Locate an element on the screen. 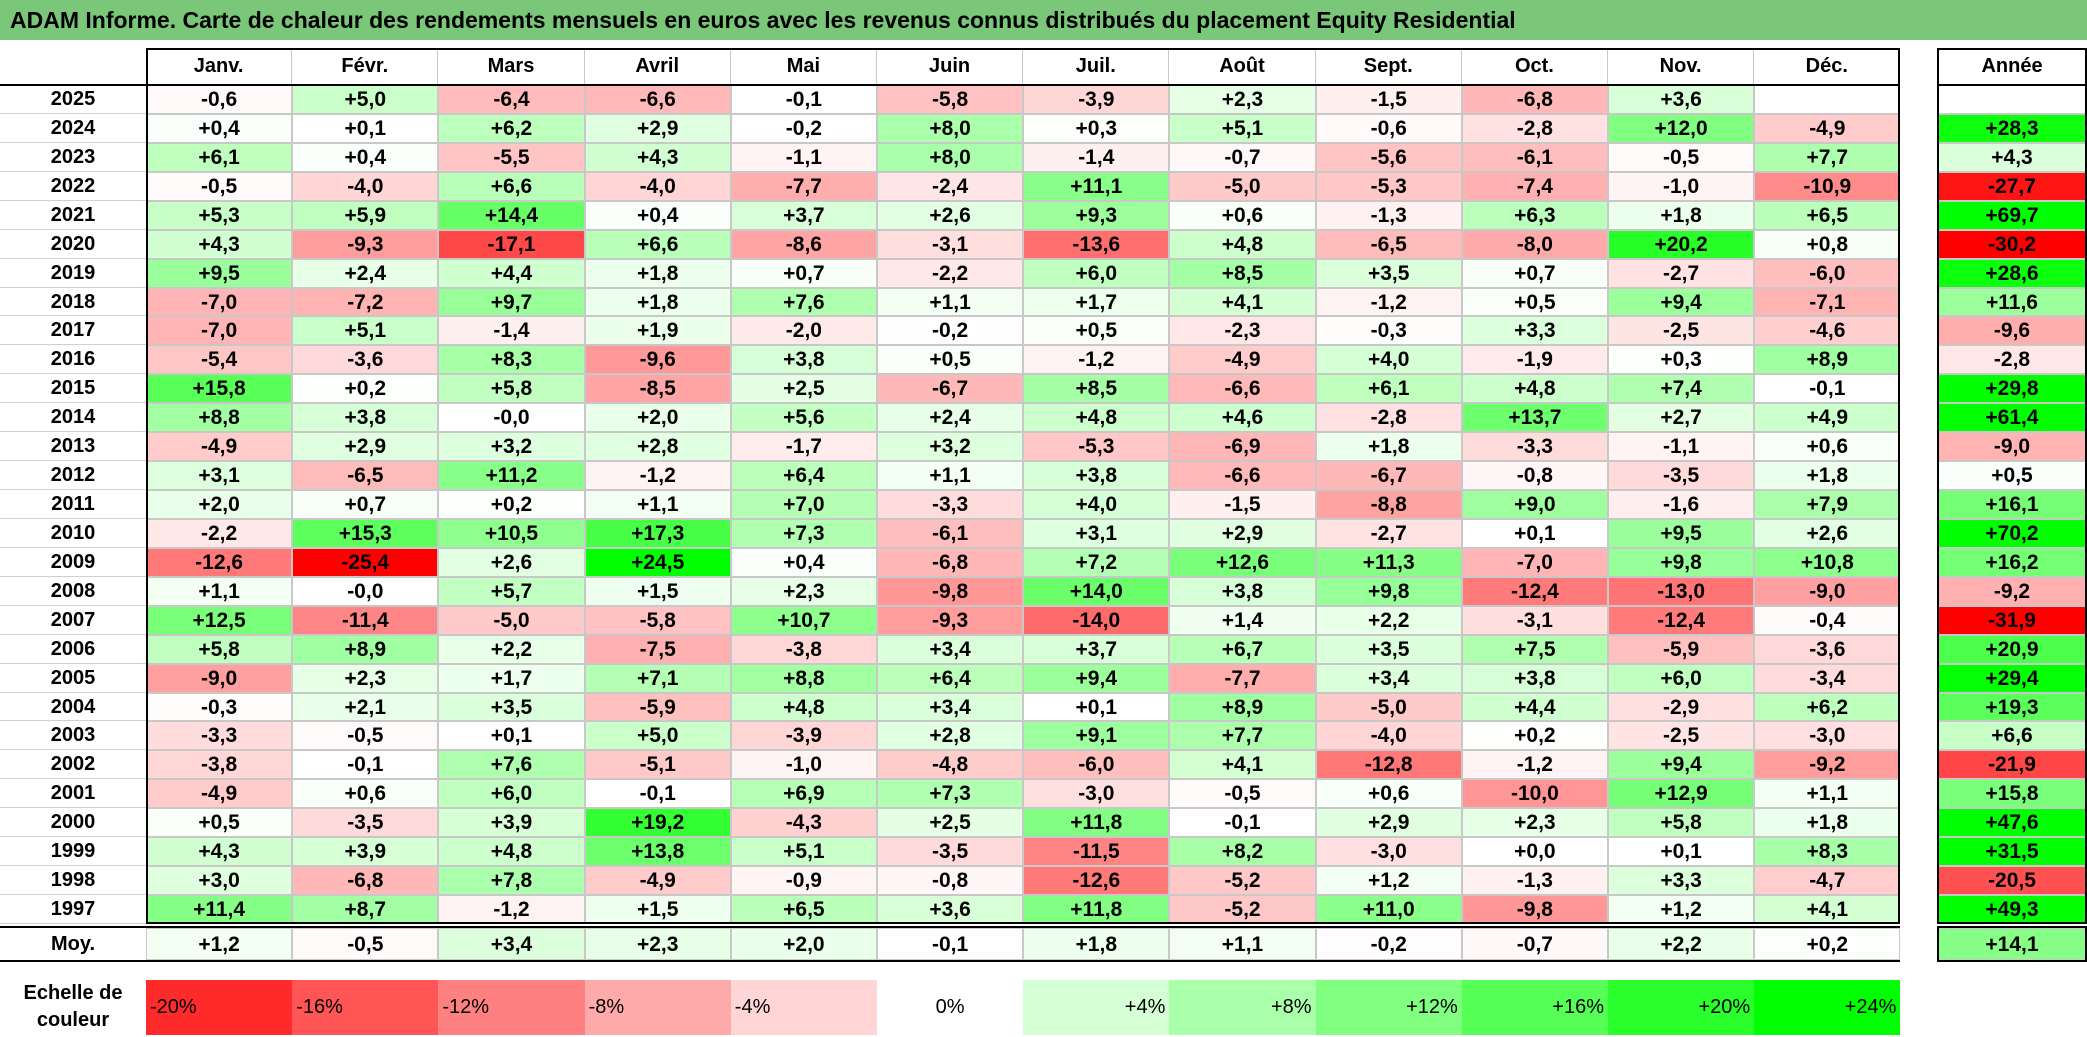 The image size is (2087, 1037). heatmap-cell: +6,3 is located at coordinates (1534, 215).